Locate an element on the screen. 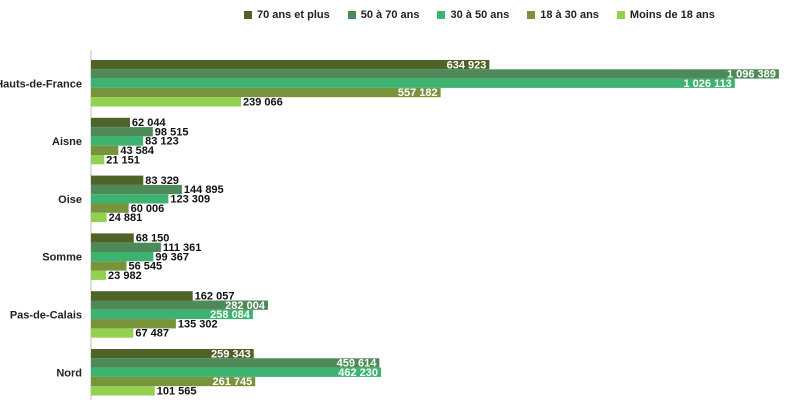 The width and height of the screenshot is (800, 405). legend-item: 50 à 70 ans is located at coordinates (383, 15).